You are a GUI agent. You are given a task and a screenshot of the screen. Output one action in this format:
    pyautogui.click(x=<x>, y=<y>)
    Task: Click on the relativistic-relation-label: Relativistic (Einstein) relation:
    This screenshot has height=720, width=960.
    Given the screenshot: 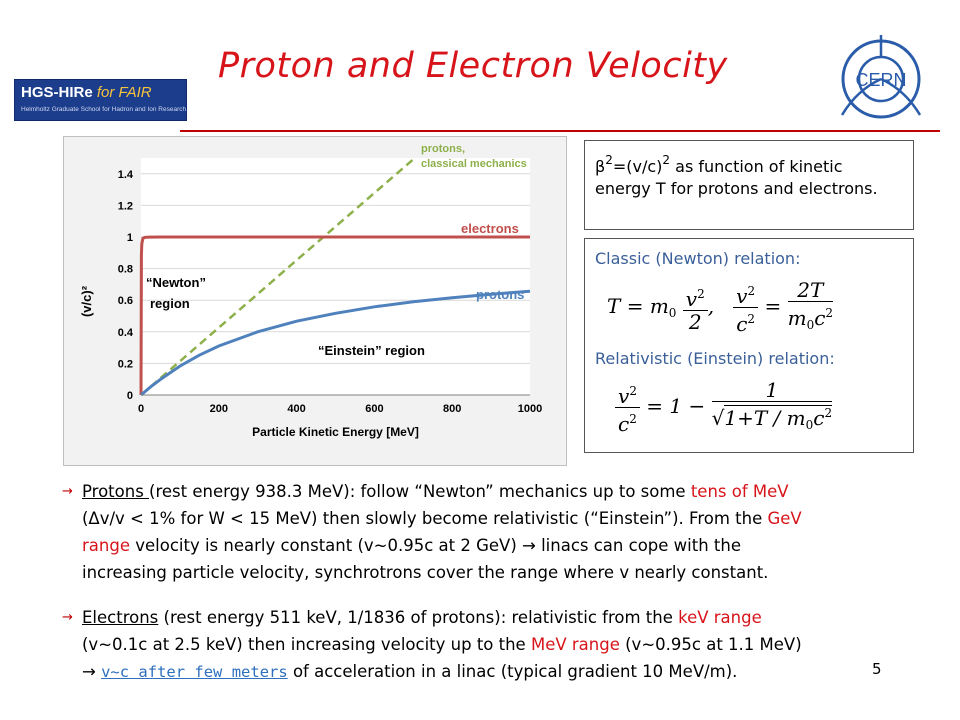 What is the action you would take?
    pyautogui.click(x=715, y=358)
    